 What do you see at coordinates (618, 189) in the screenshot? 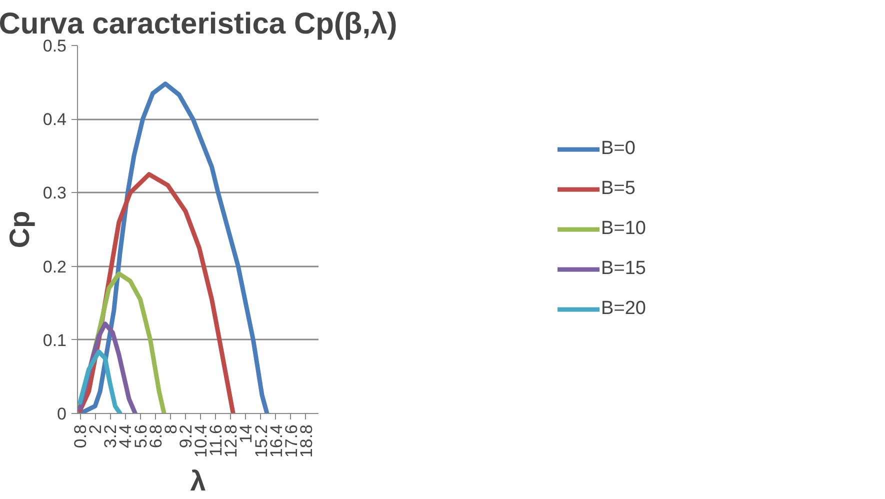
I see `legend-label: B=5` at bounding box center [618, 189].